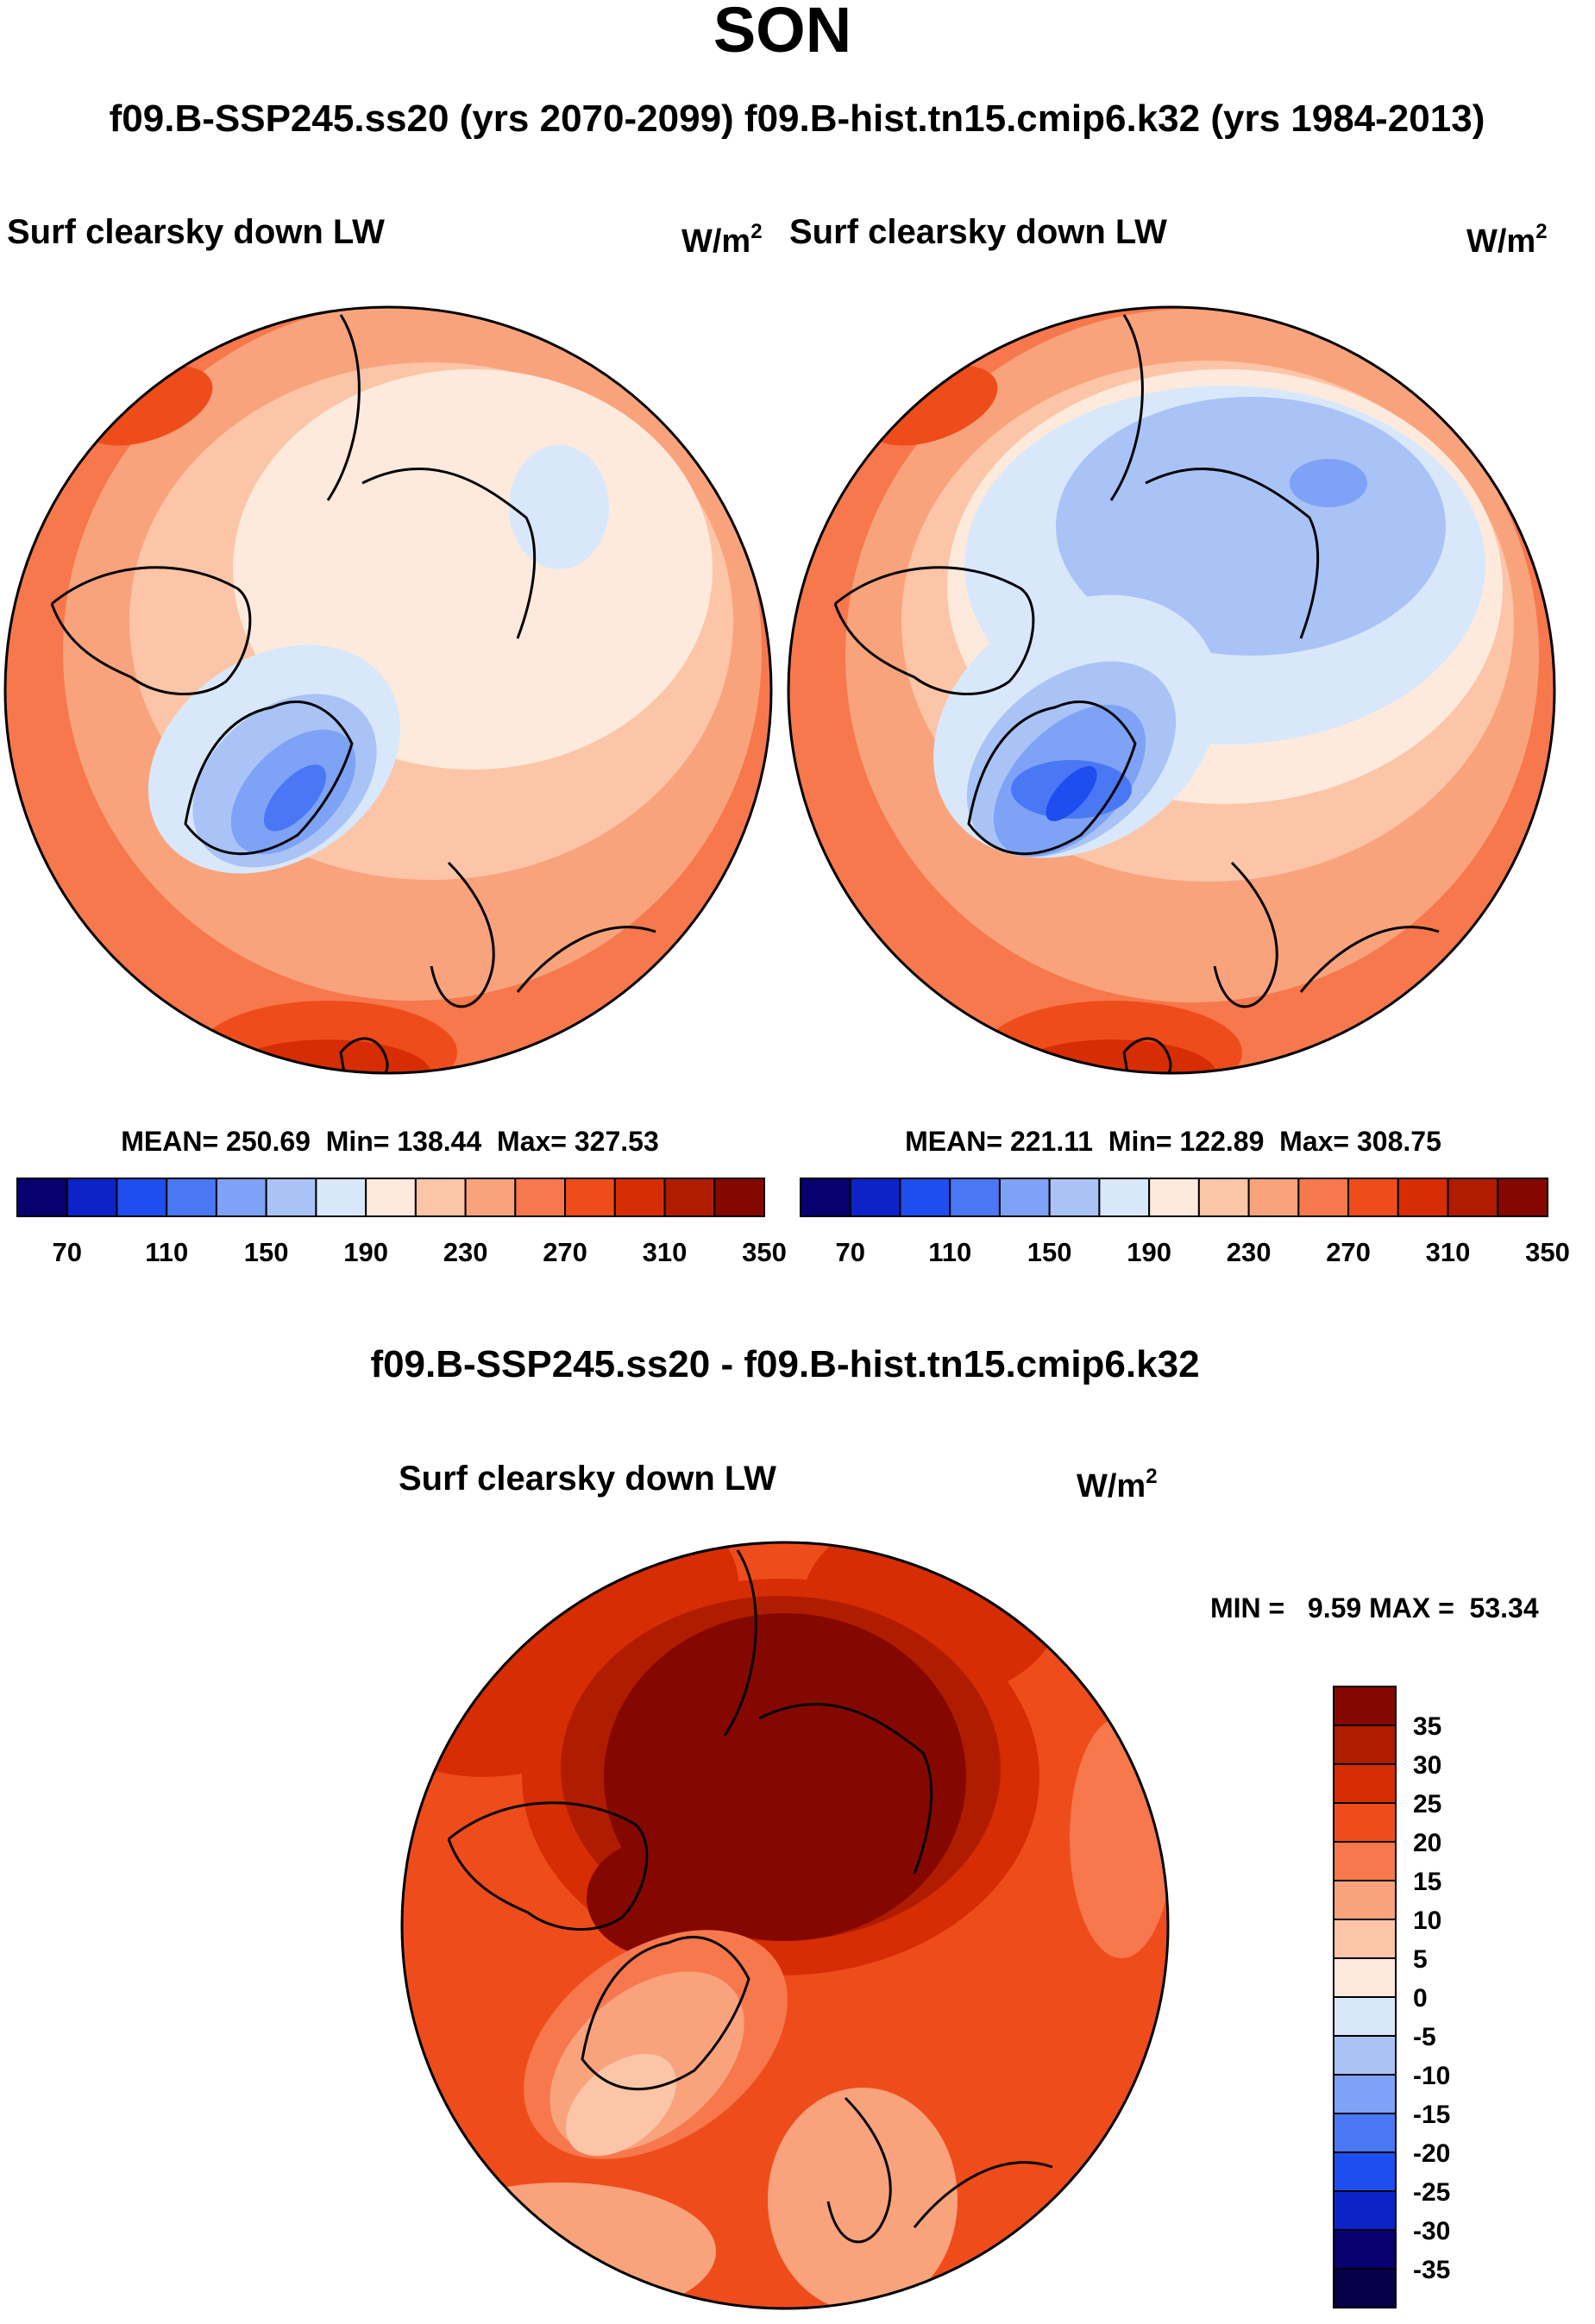 The image size is (1595, 2324). I want to click on colorbar-future-tick-label: 230, so click(465, 1252).